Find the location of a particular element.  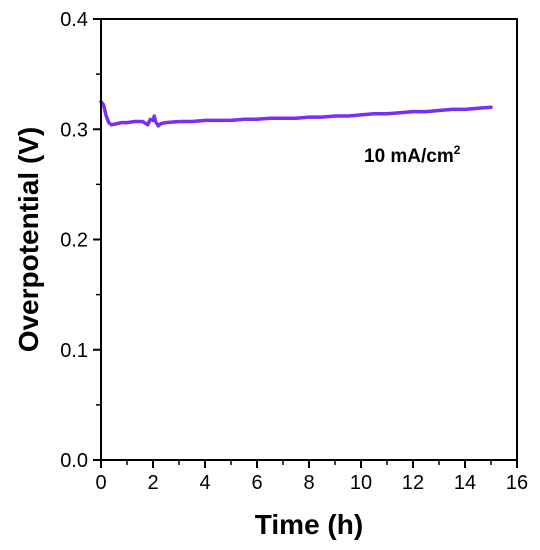

y-tick-label: 0.0 is located at coordinates (74, 461).